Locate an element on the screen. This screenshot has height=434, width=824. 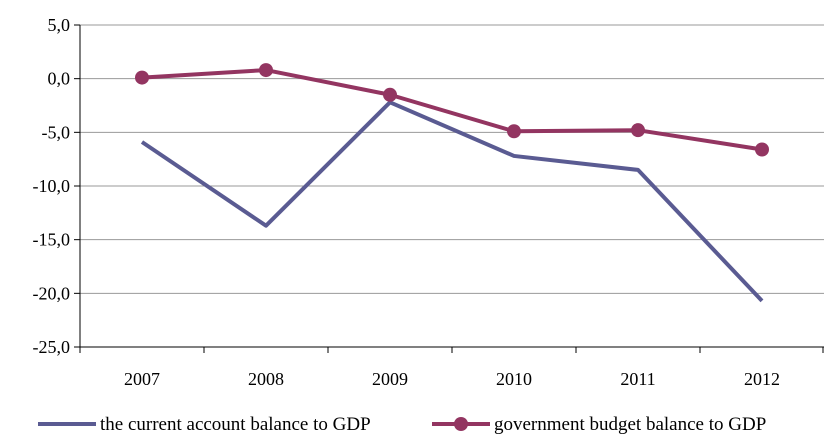
y-tick-label: -20,0 is located at coordinates (52, 293).